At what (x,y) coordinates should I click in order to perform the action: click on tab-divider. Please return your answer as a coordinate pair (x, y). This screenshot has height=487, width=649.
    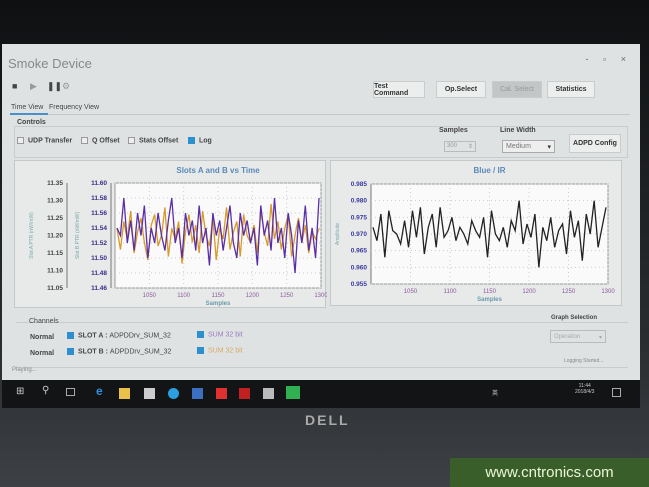
    Looking at the image, I should click on (320, 114).